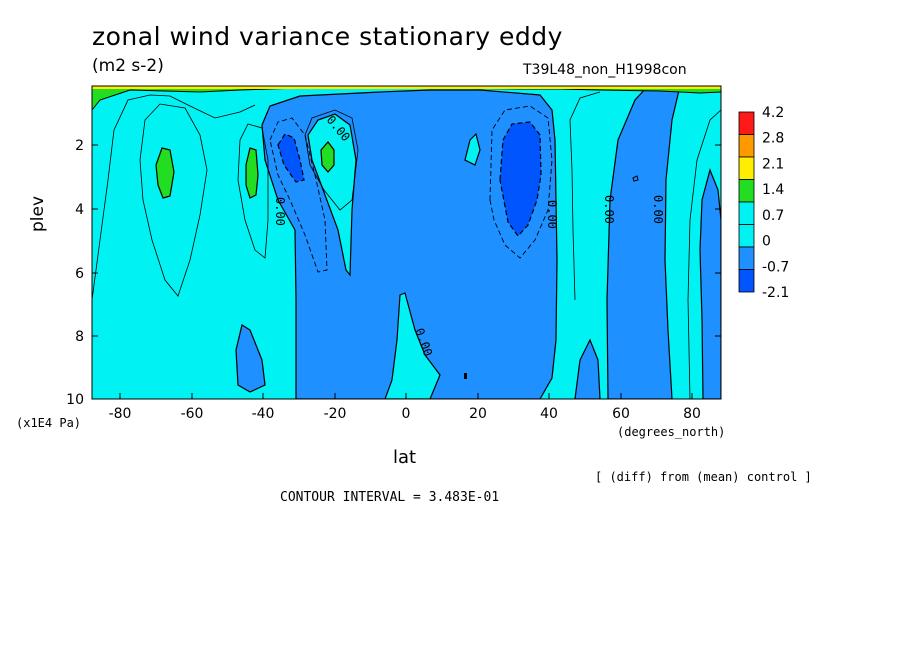 Image resolution: width=904 pixels, height=654 pixels. What do you see at coordinates (390, 497) in the screenshot?
I see `contour-interval: CONTOUR INTERVAL = 3.483E-01` at bounding box center [390, 497].